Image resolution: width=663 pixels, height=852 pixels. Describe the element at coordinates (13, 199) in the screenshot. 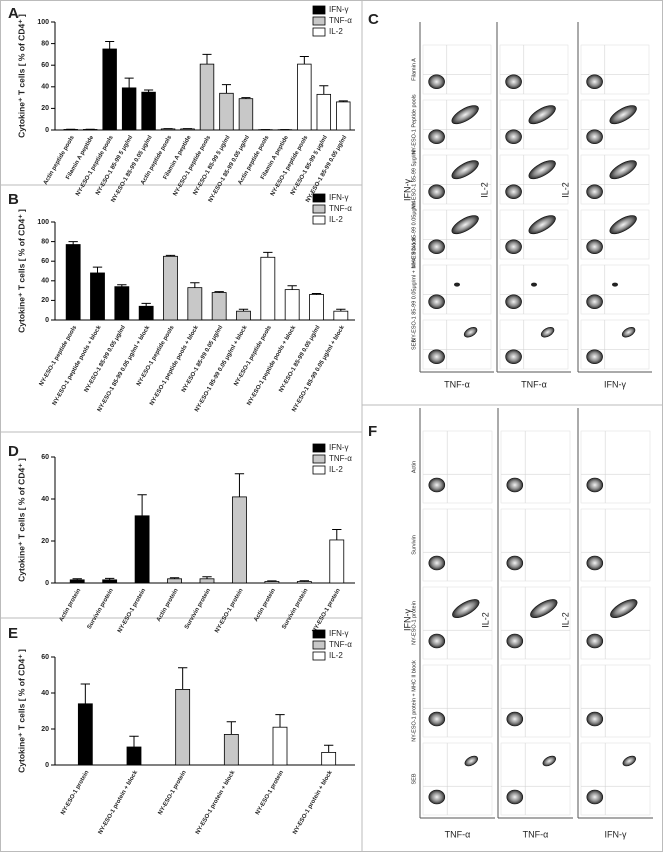

I see `panel-letter: B` at that location.